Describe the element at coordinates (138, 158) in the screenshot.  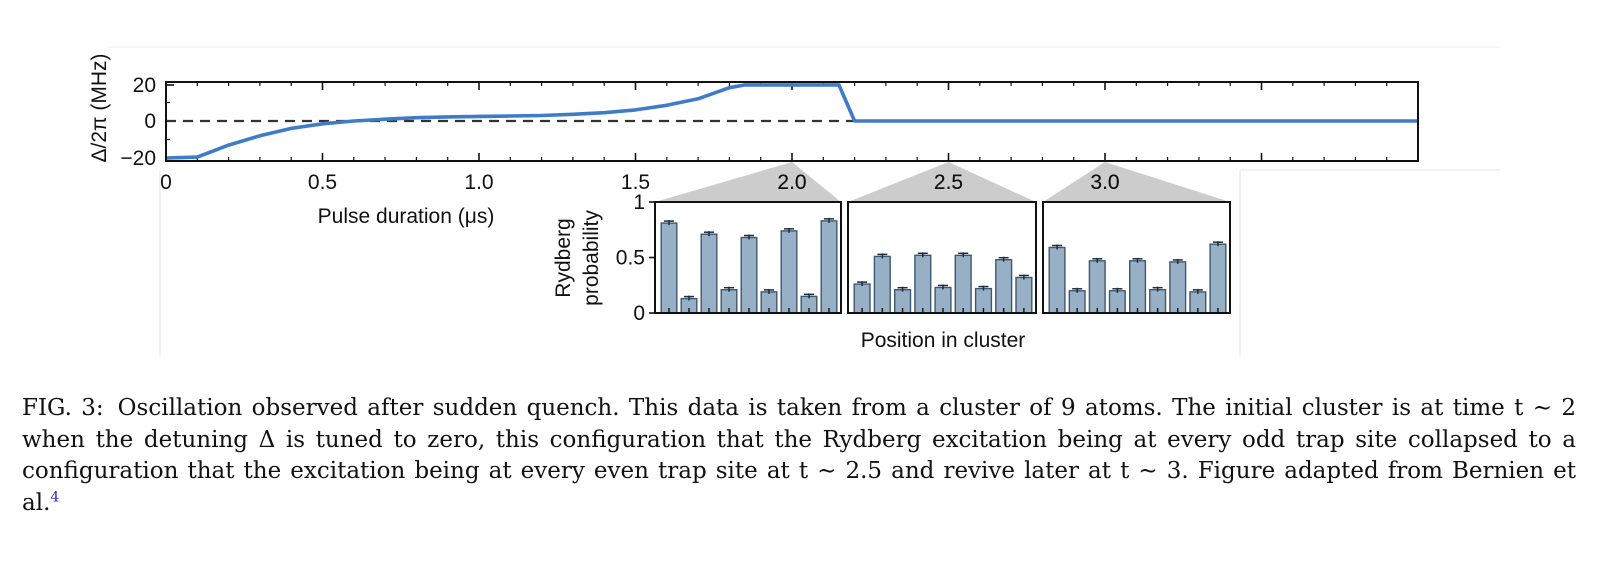
I see `y-tick-label: −20` at that location.